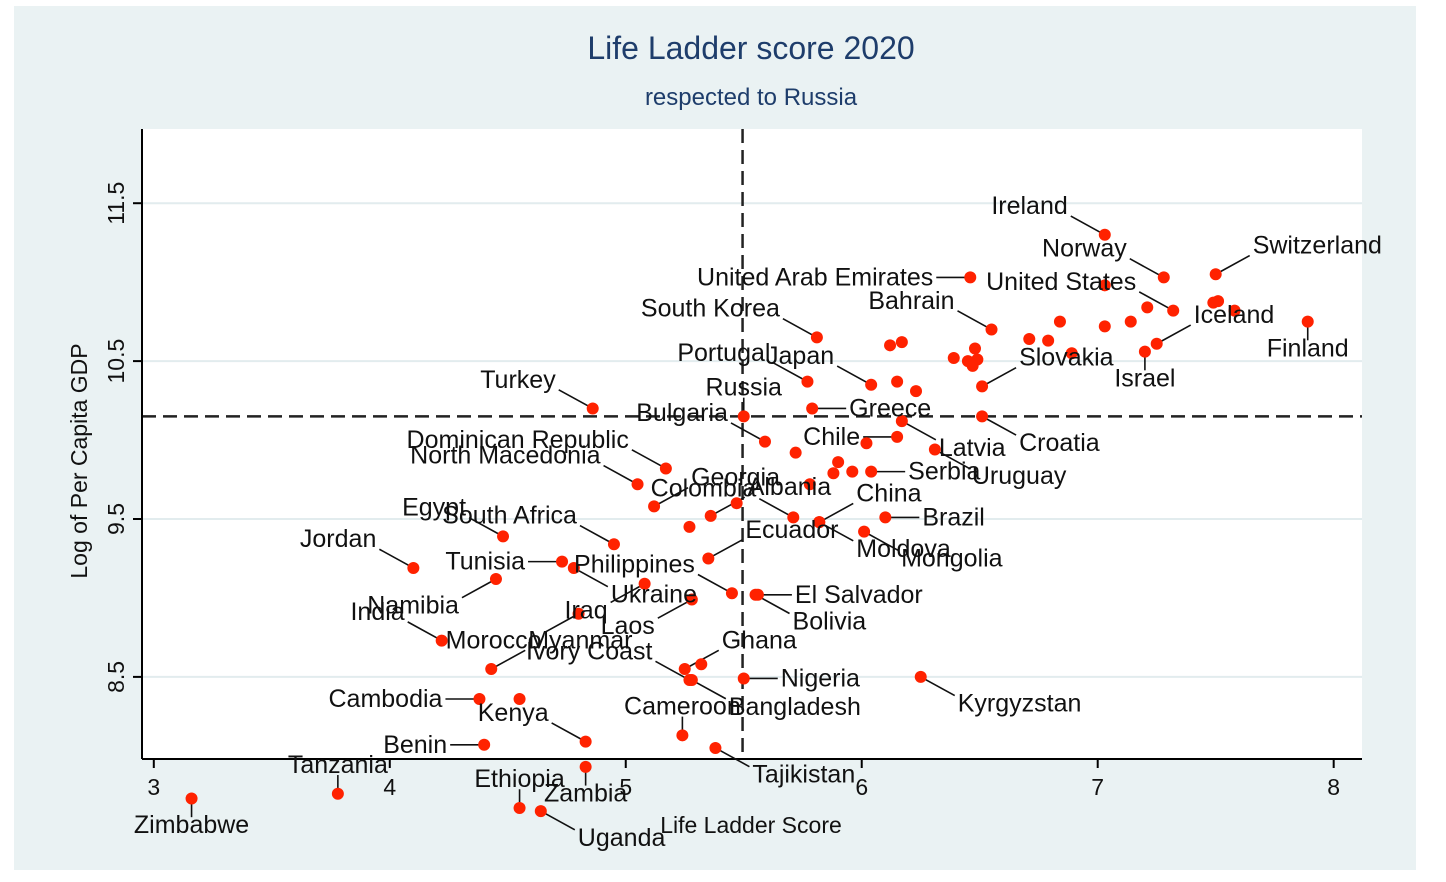 The width and height of the screenshot is (1446, 882). I want to click on point-label: Israel, so click(1144, 378).